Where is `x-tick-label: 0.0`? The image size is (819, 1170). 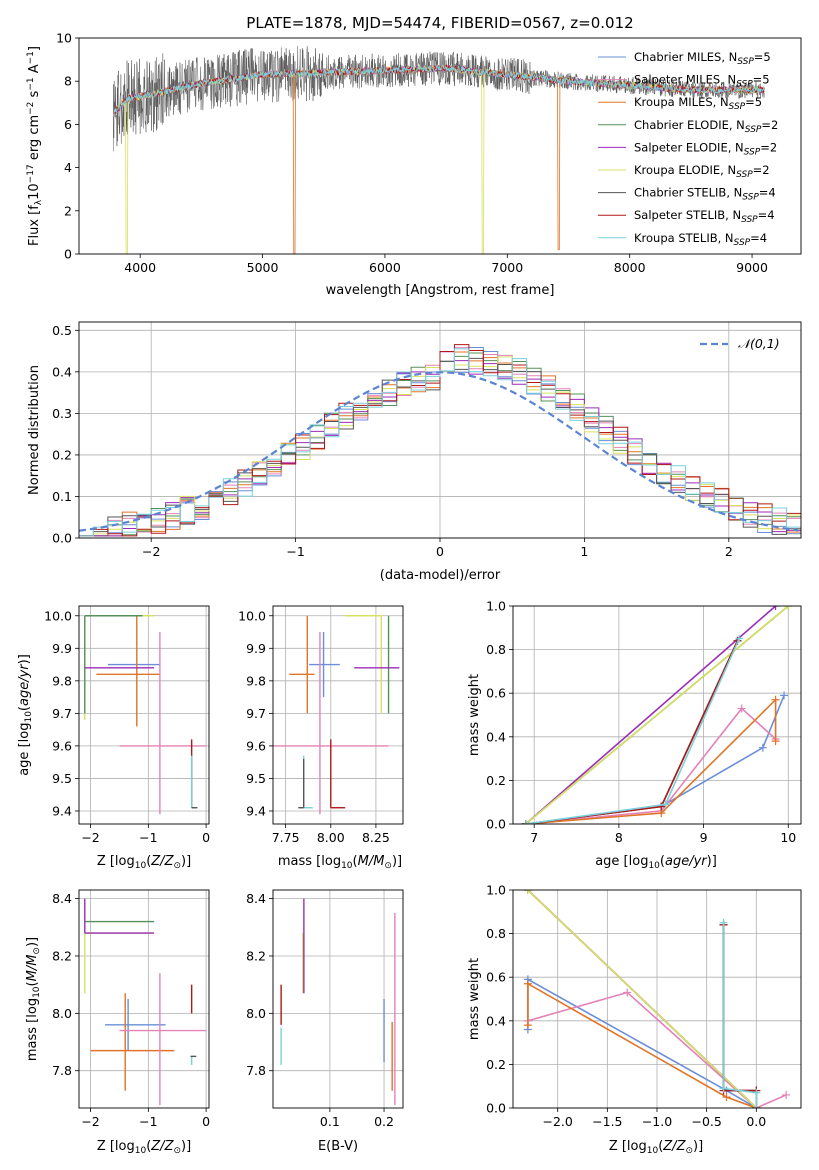
x-tick-label: 0.0 is located at coordinates (756, 1121).